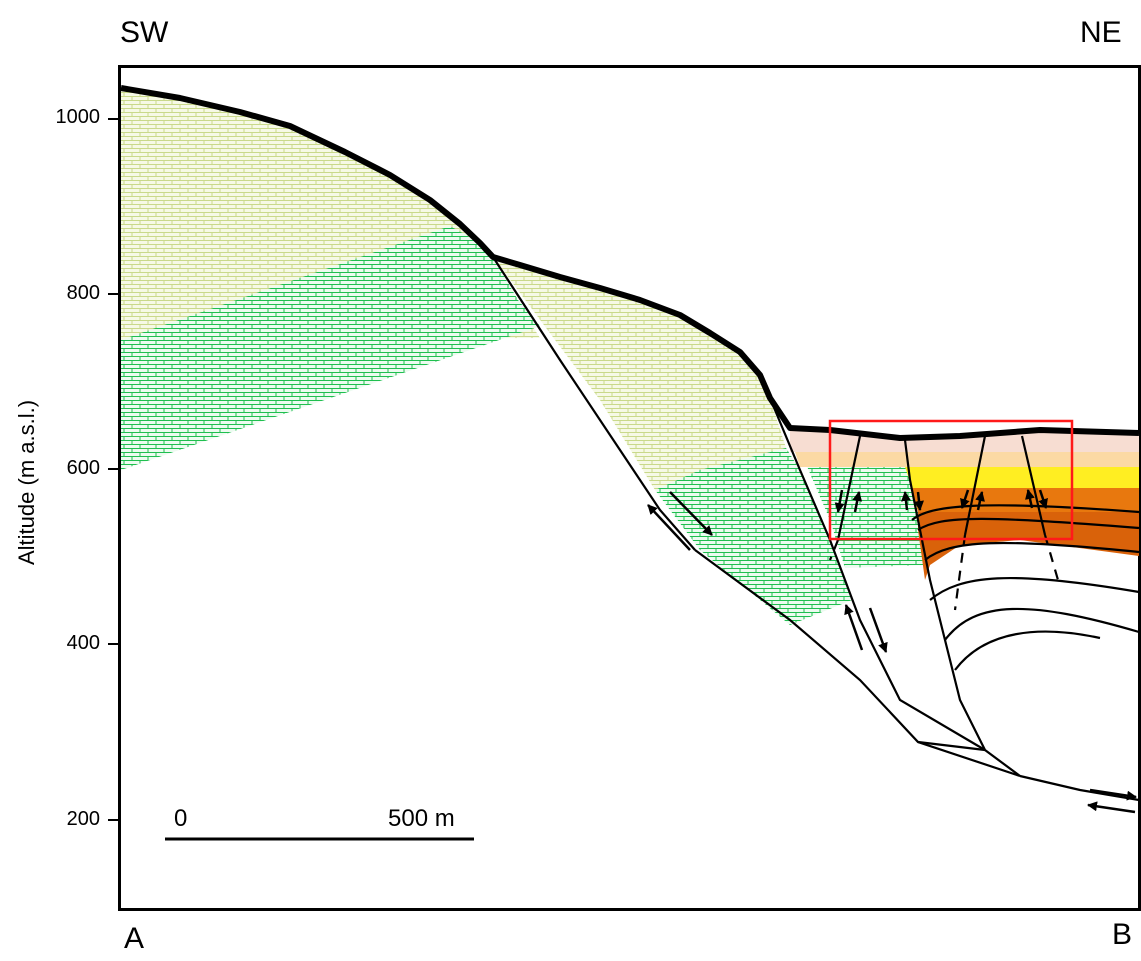 The image size is (1141, 961). What do you see at coordinates (1122, 934) in the screenshot?
I see `section-end-label: B` at bounding box center [1122, 934].